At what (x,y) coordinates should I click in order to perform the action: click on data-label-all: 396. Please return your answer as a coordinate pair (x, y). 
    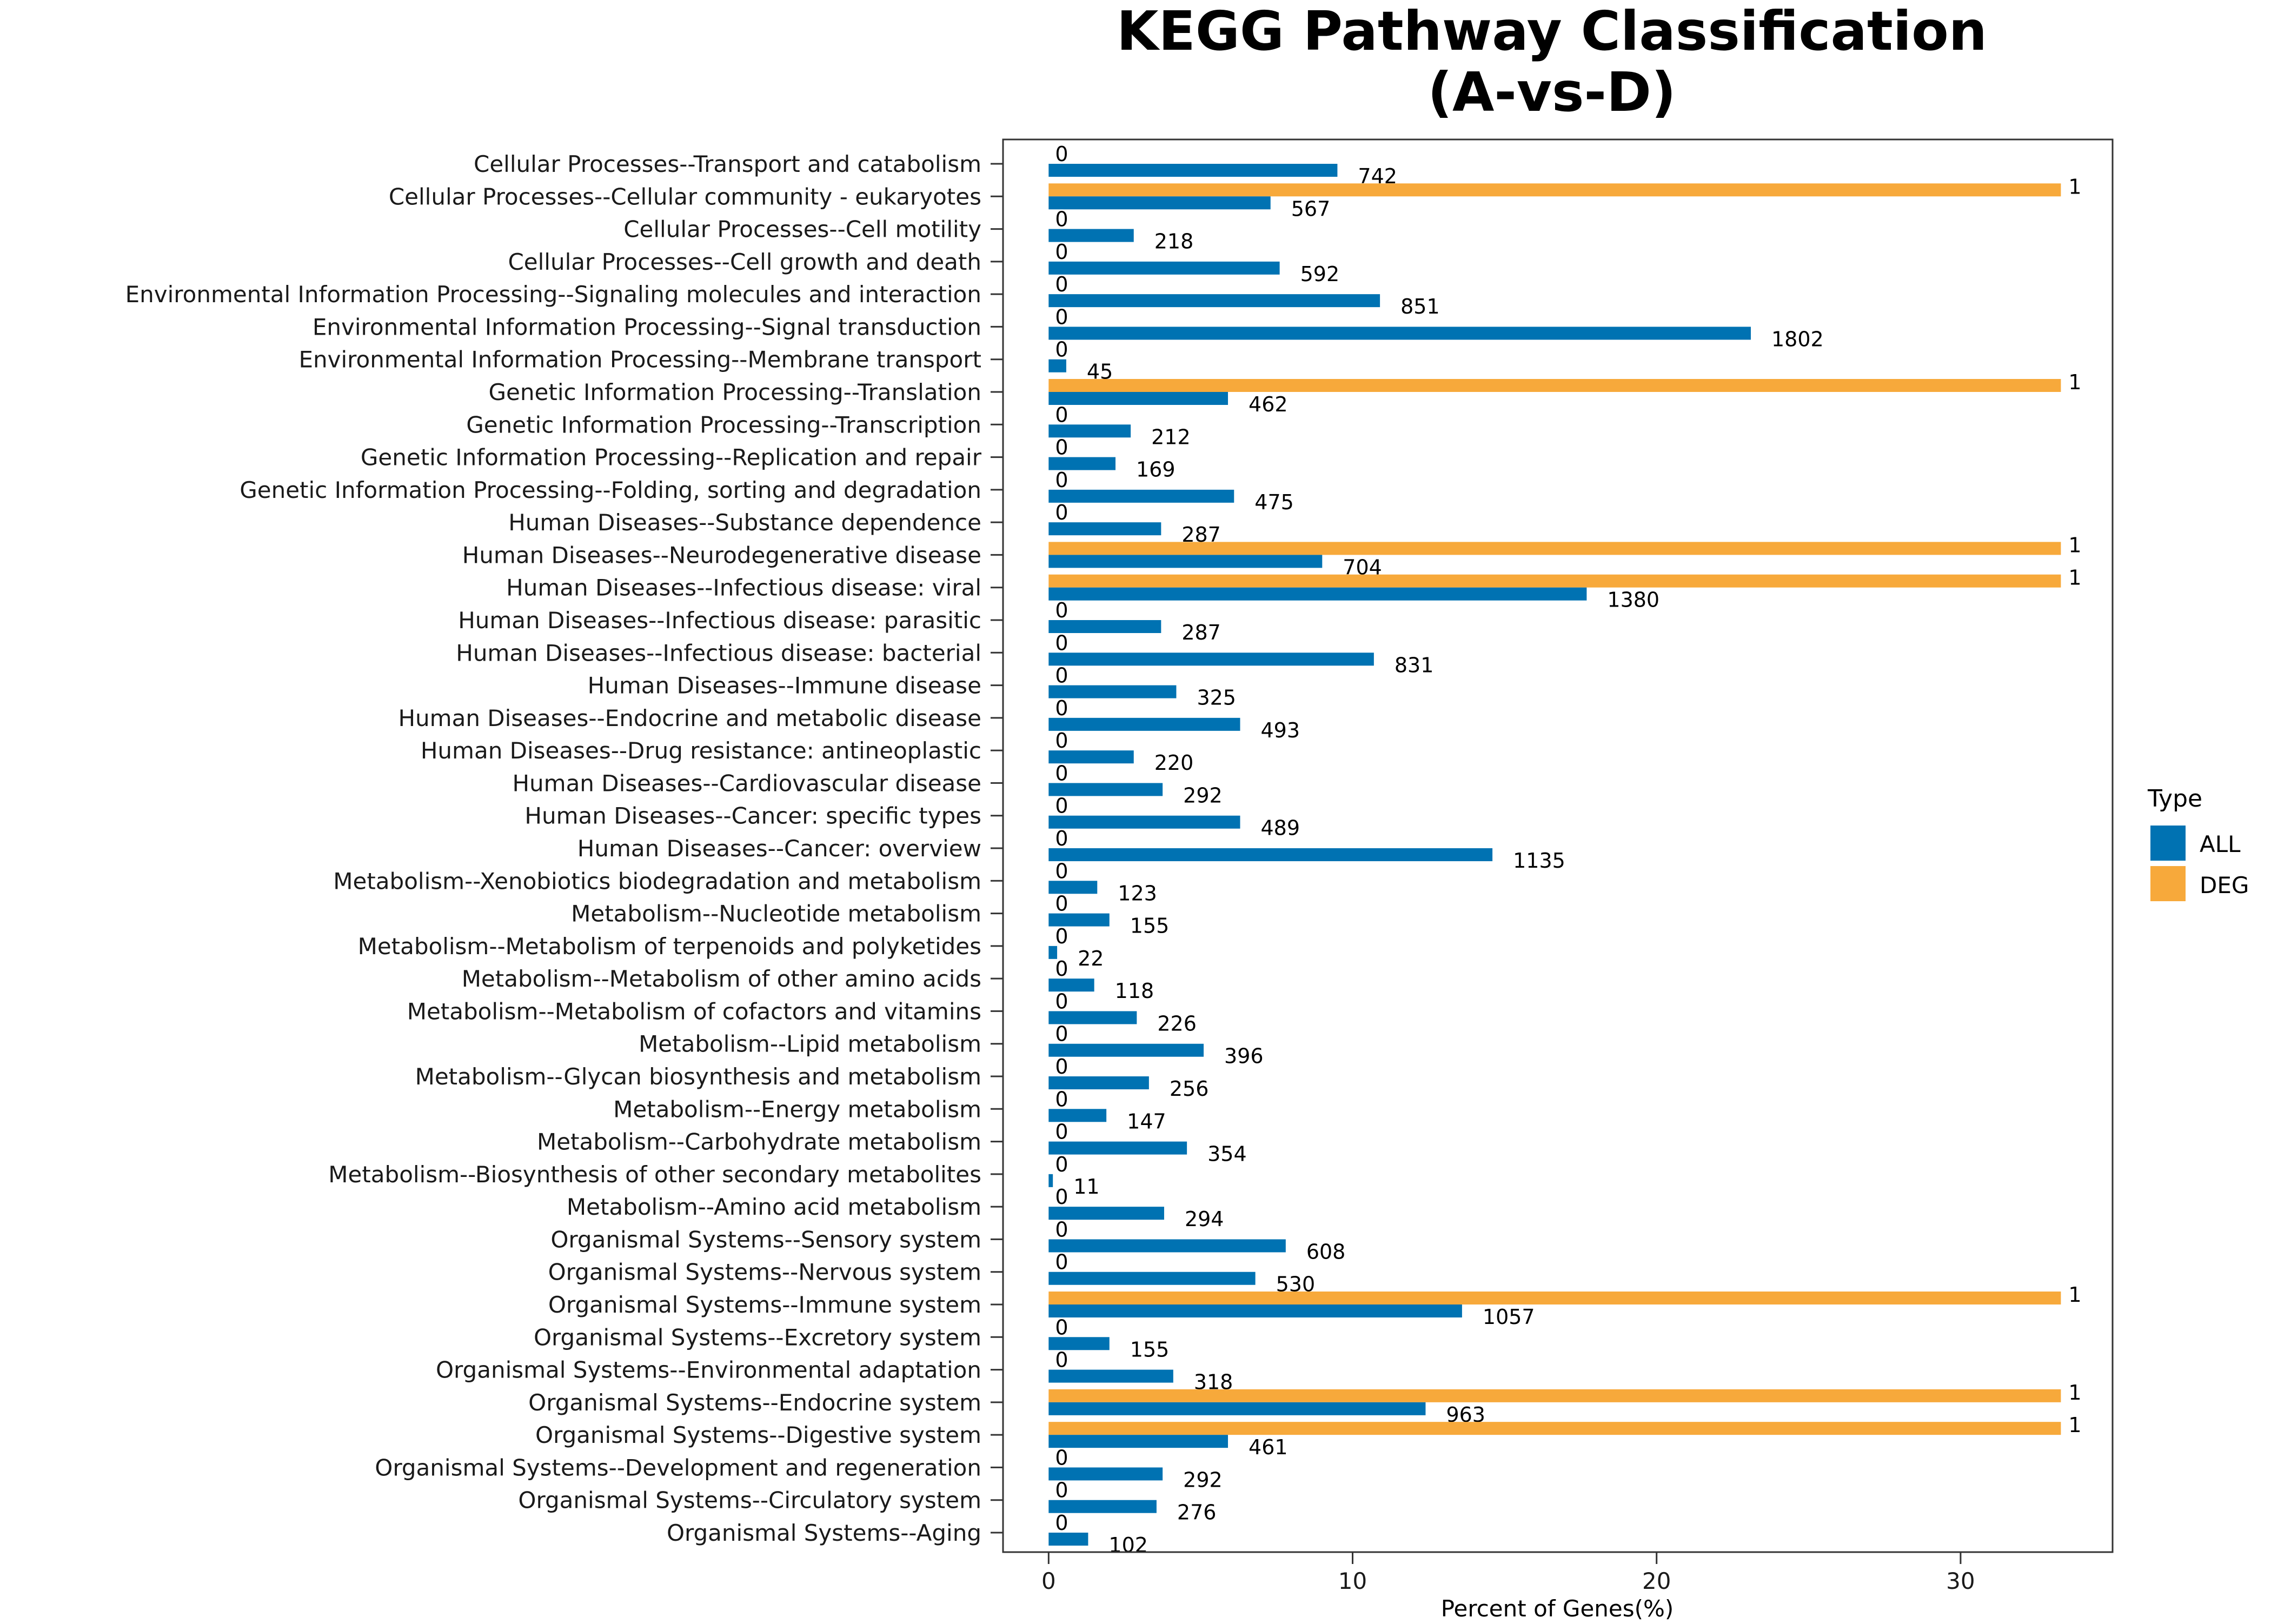
    Looking at the image, I should click on (1244, 1056).